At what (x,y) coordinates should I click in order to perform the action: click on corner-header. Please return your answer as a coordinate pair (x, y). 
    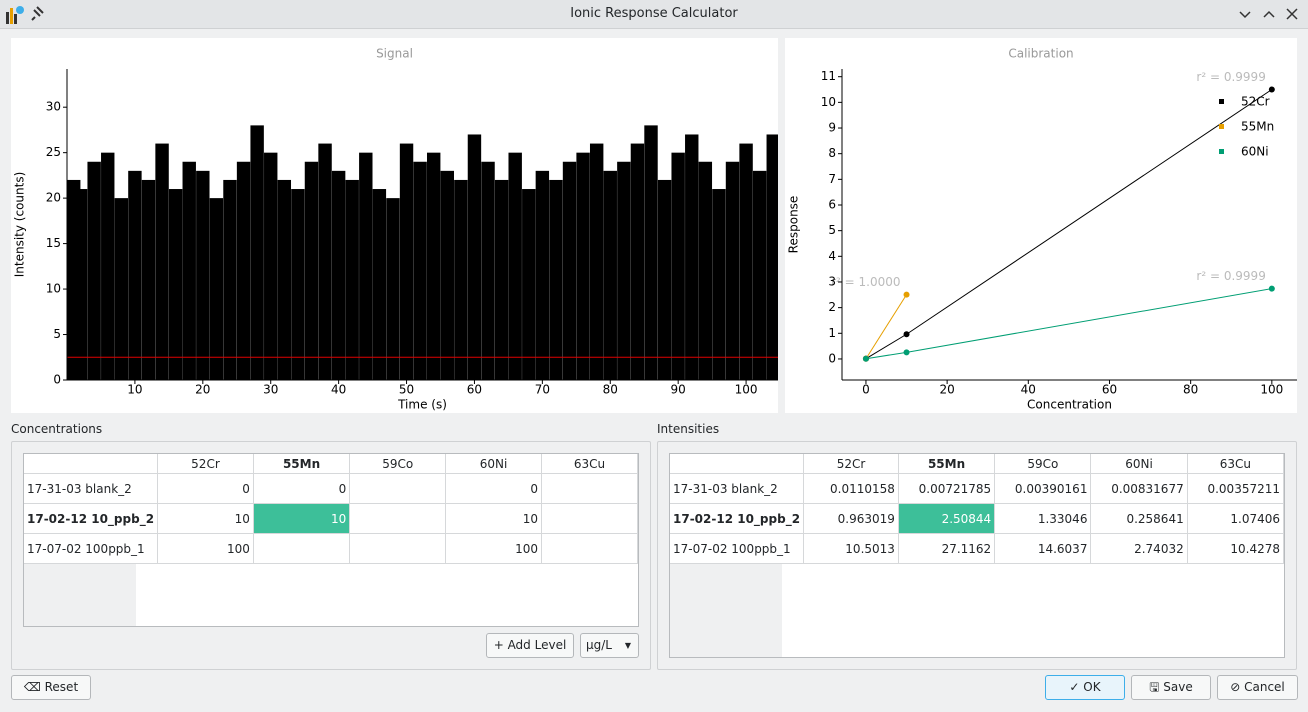
    Looking at the image, I should click on (737, 464).